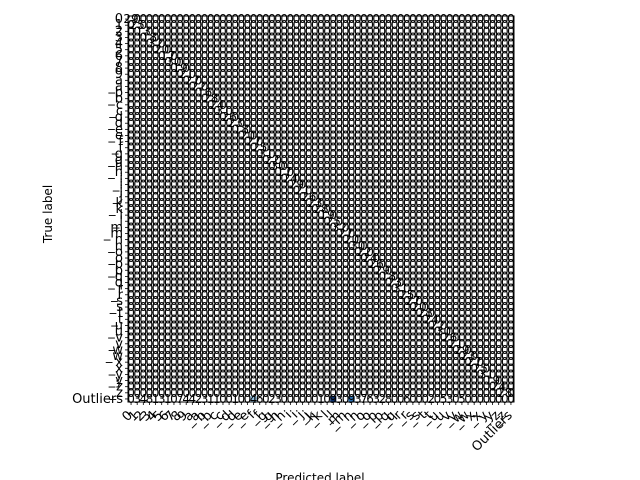 This screenshot has height=480, width=640. I want to click on cell-value: 22, so click(198, 86).